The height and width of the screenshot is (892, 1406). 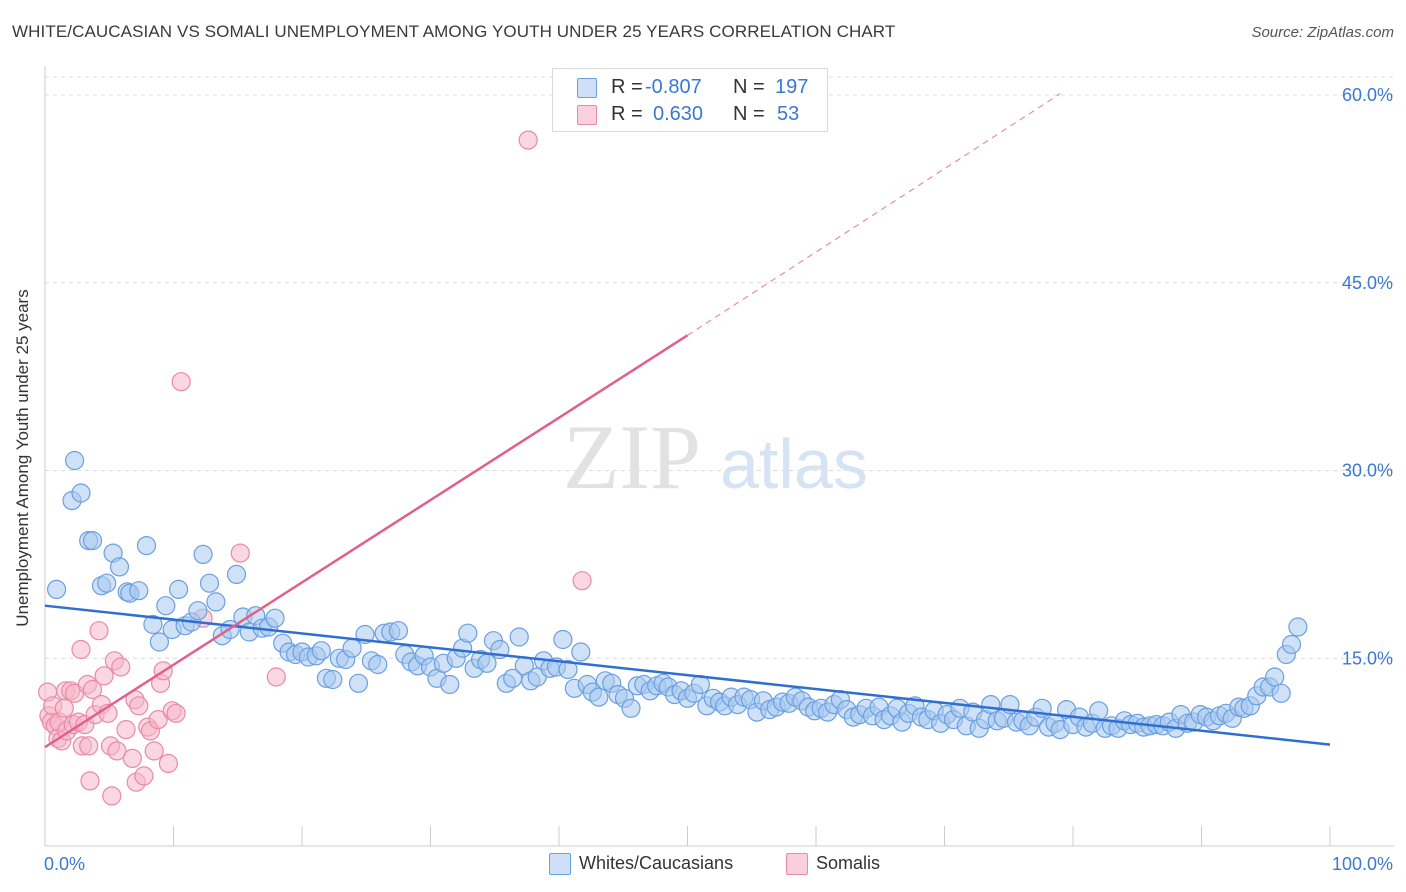 I want to click on legend-swatch-whites, so click(x=587, y=88).